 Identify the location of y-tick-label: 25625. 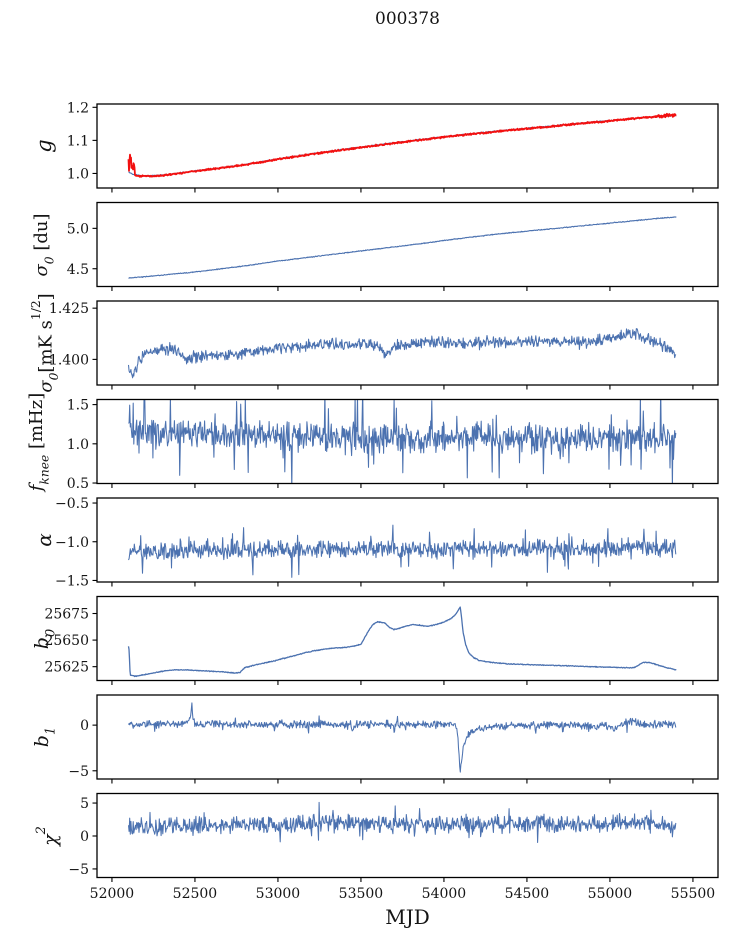
(66, 668).